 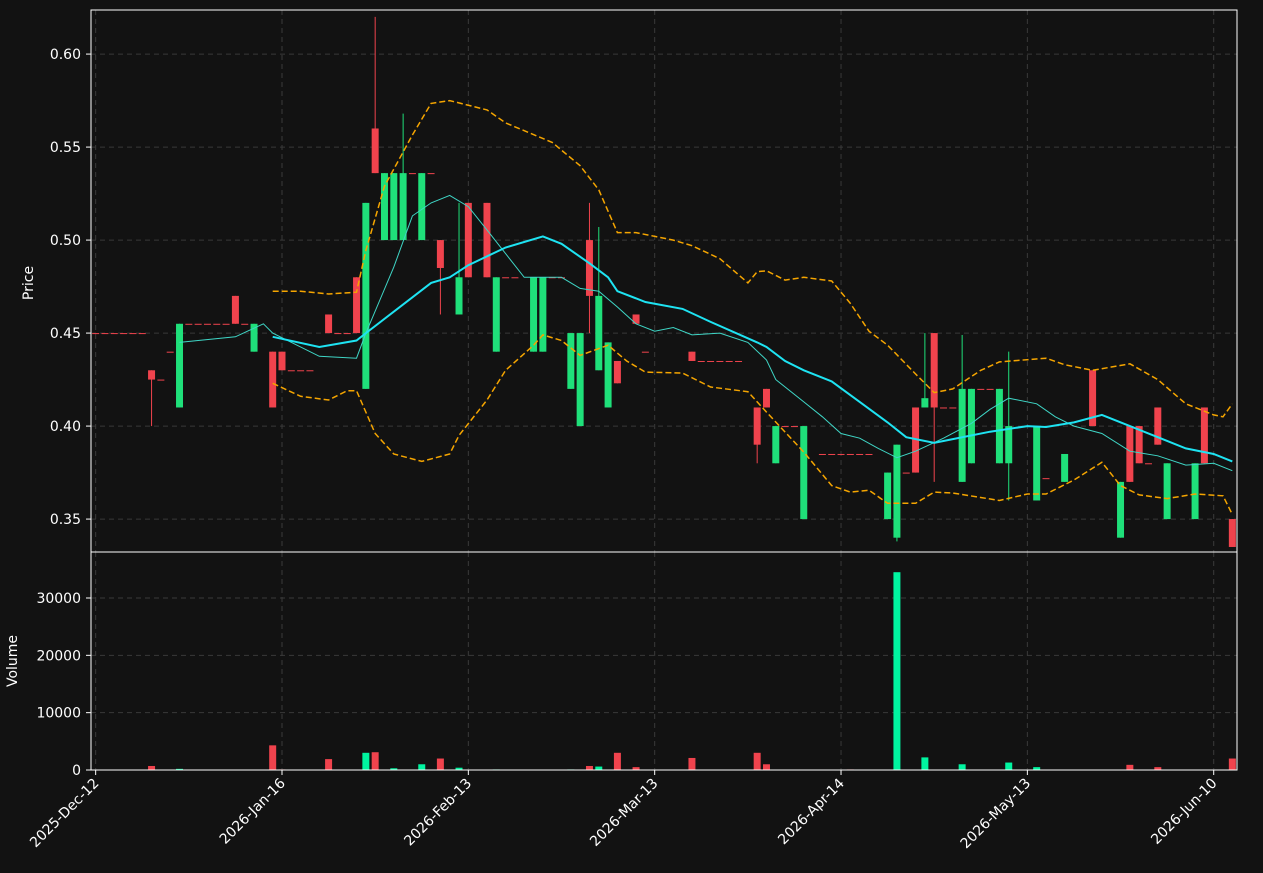 What do you see at coordinates (65, 520) in the screenshot?
I see `y-tick-label: 0.35` at bounding box center [65, 520].